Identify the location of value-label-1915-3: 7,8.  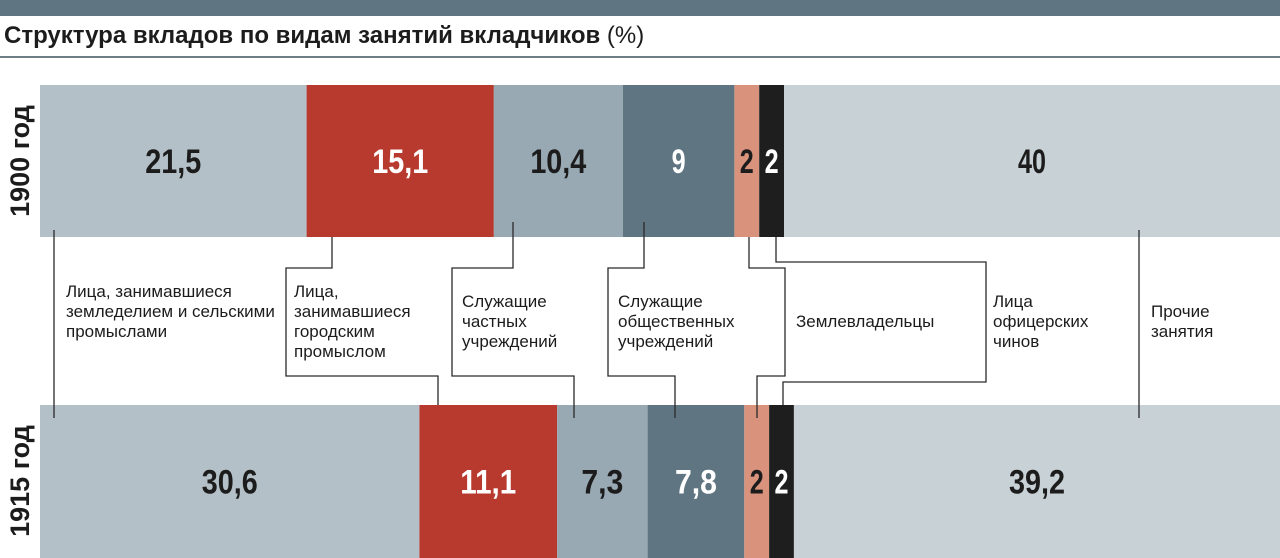
(696, 483).